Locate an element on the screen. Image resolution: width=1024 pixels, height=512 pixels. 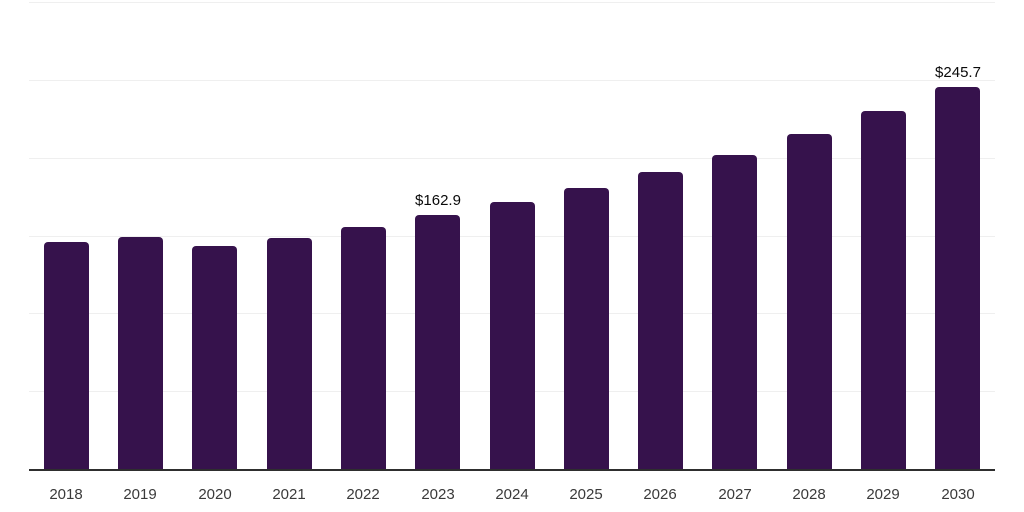
x-tick-label-2024: 2024 is located at coordinates (512, 494).